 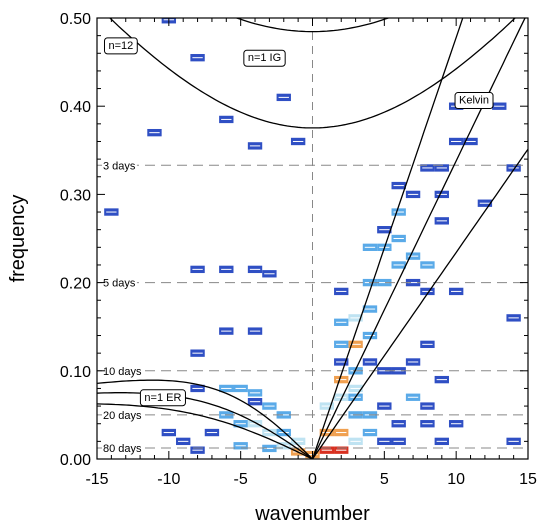 I want to click on period-label: 3 days, so click(x=119, y=166).